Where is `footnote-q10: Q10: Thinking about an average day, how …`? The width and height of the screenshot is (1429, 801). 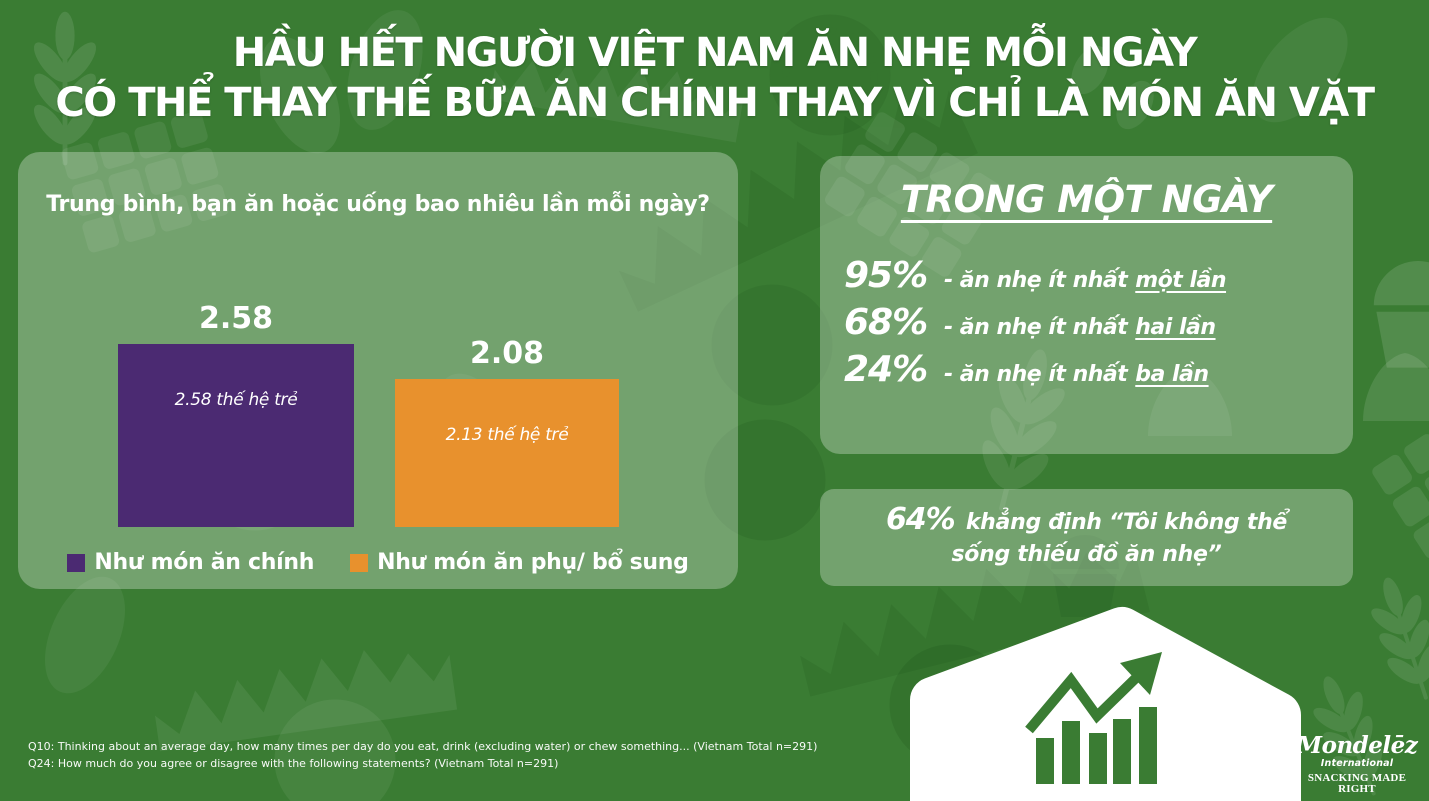
footnote-q10: Q10: Thinking about an average day, how … is located at coordinates (423, 746).